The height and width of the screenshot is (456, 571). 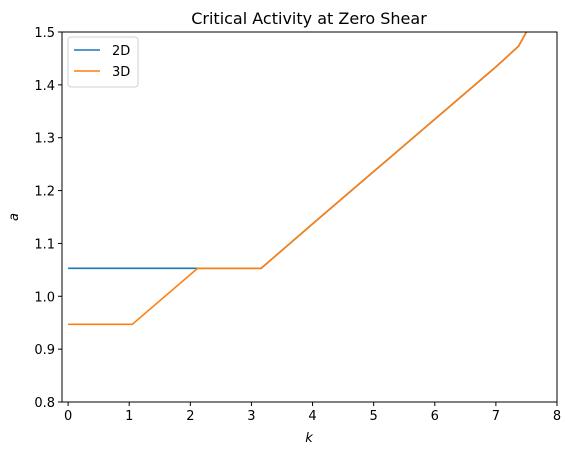 What do you see at coordinates (309, 438) in the screenshot?
I see `x-axis-label: k` at bounding box center [309, 438].